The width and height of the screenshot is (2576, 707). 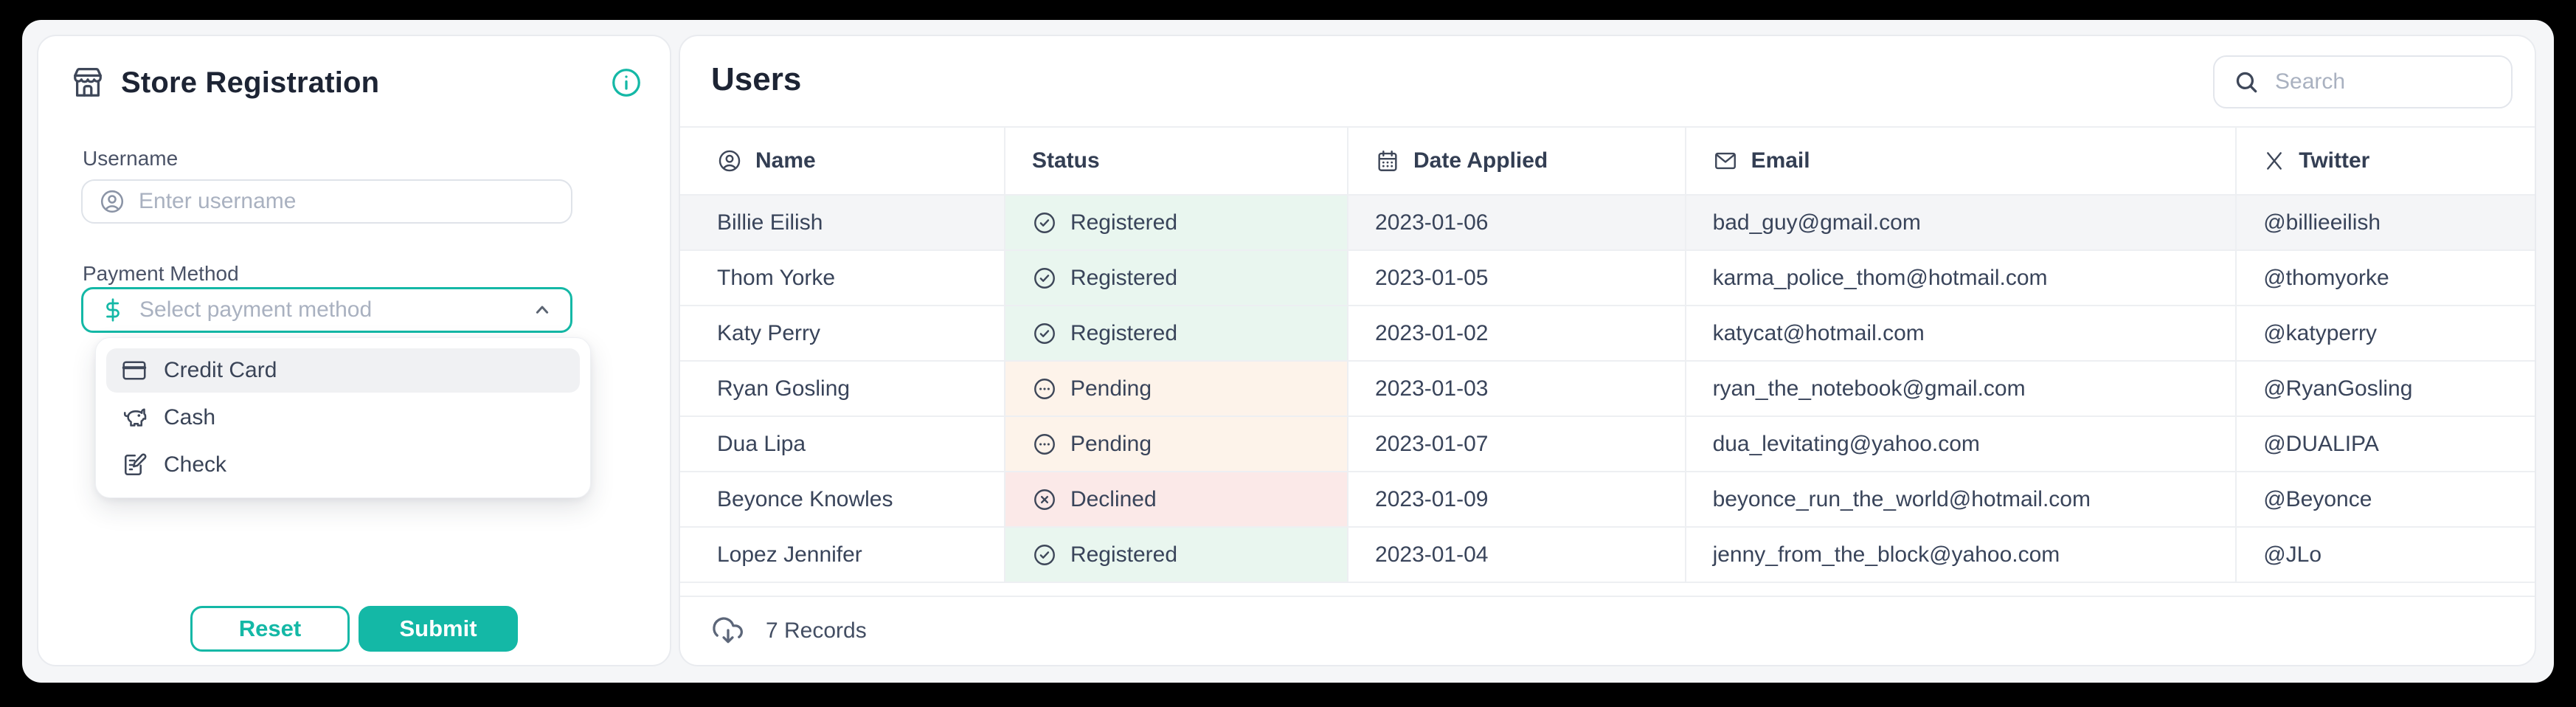 I want to click on table-row: Thom Yorke Registered, so click(x=1608, y=277).